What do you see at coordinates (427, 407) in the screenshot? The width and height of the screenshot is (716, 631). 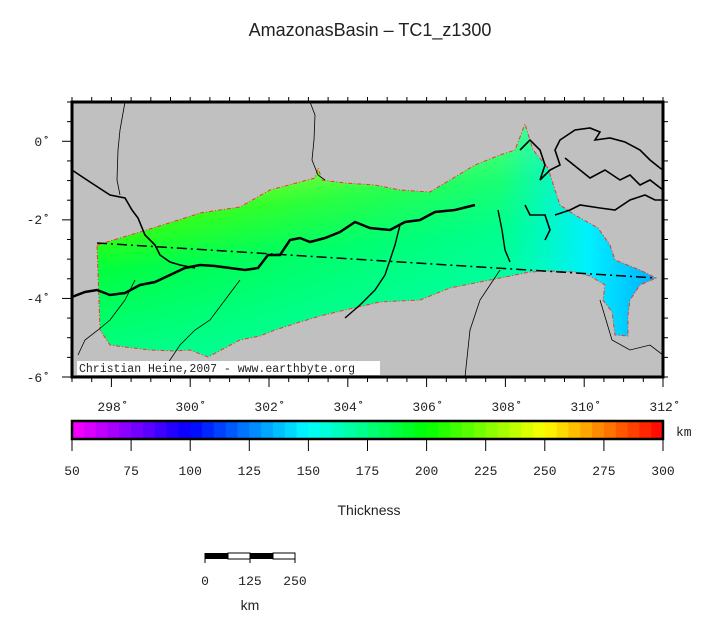 I see `lon-label: 306˚` at bounding box center [427, 407].